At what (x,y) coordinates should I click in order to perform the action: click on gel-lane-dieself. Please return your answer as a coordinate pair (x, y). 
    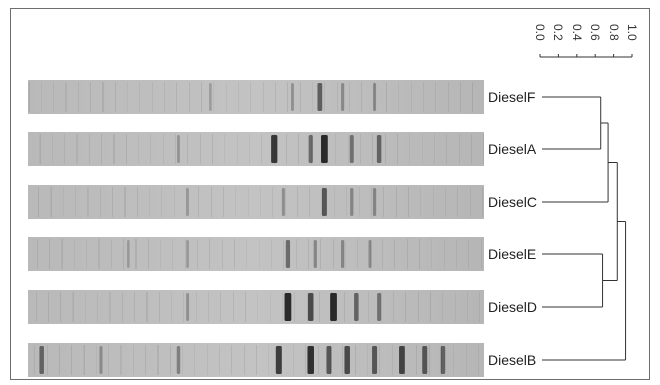
    Looking at the image, I should click on (256, 97).